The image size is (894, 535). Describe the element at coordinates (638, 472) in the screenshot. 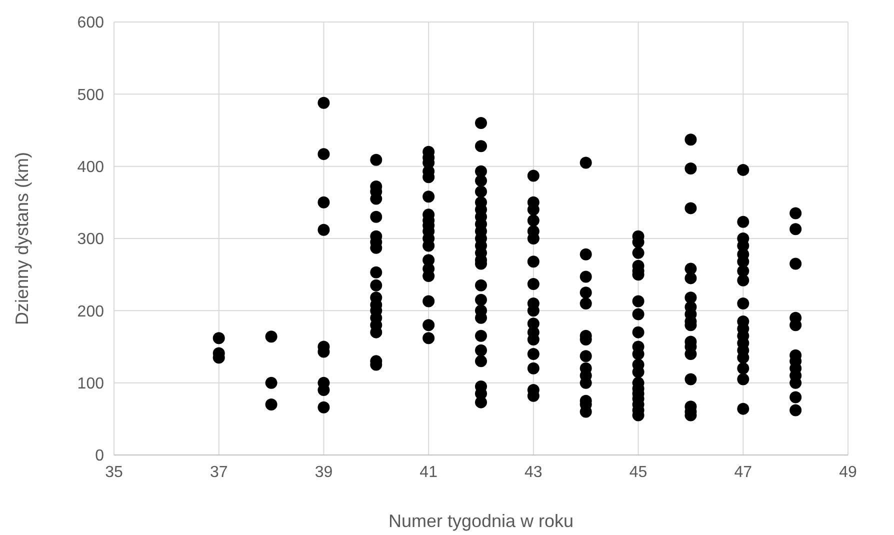

I see `x-tick-label: 45` at that location.